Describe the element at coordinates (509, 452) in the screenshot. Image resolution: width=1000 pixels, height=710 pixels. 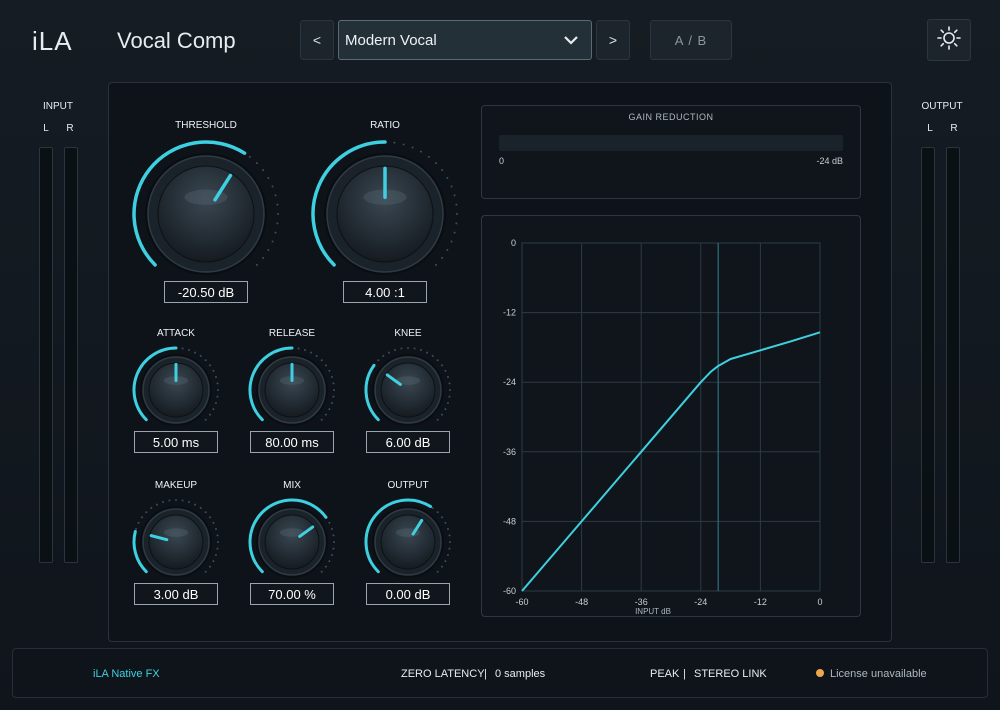
I see `y-tick-label: -36` at that location.